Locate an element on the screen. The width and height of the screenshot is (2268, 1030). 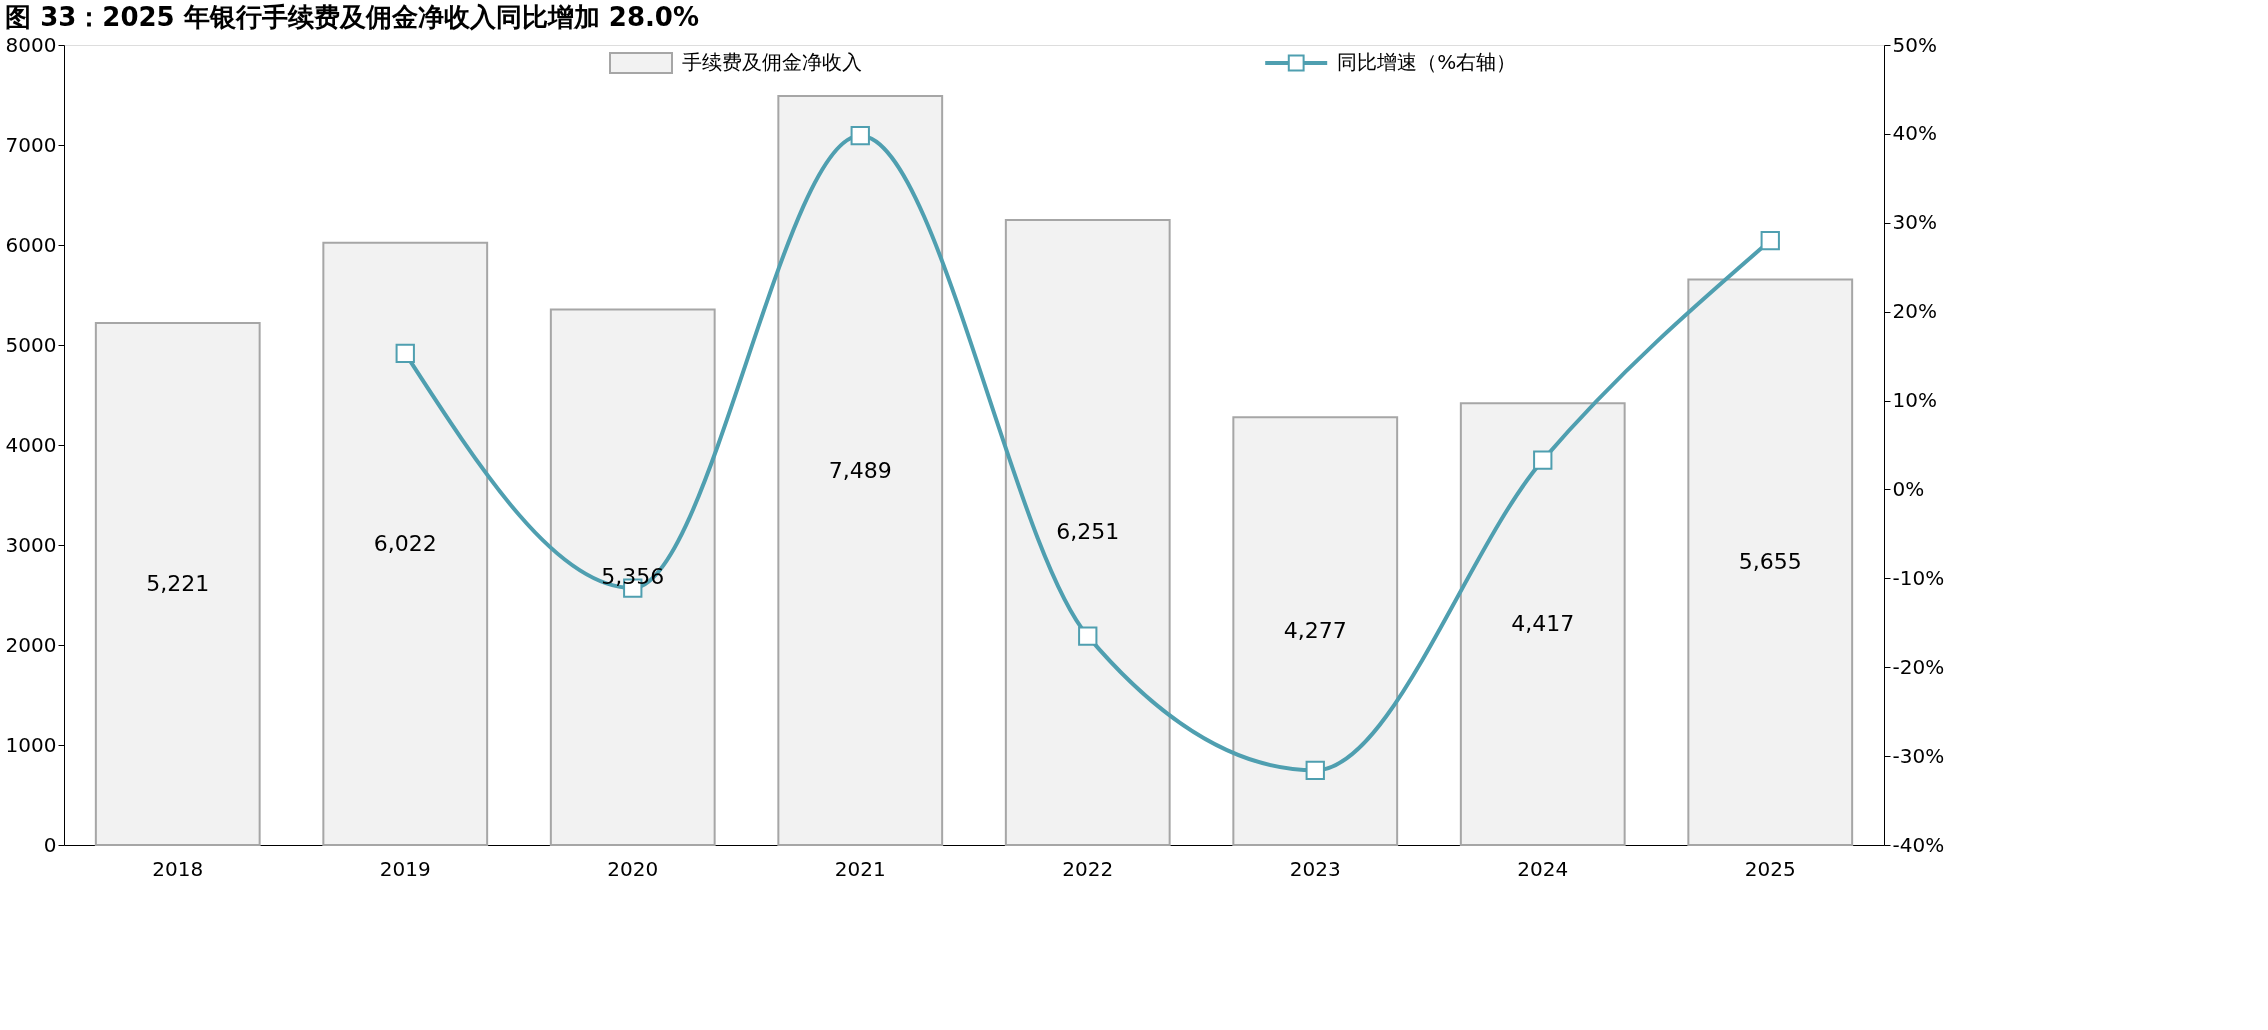
data-label: 6,251 is located at coordinates (1088, 532).